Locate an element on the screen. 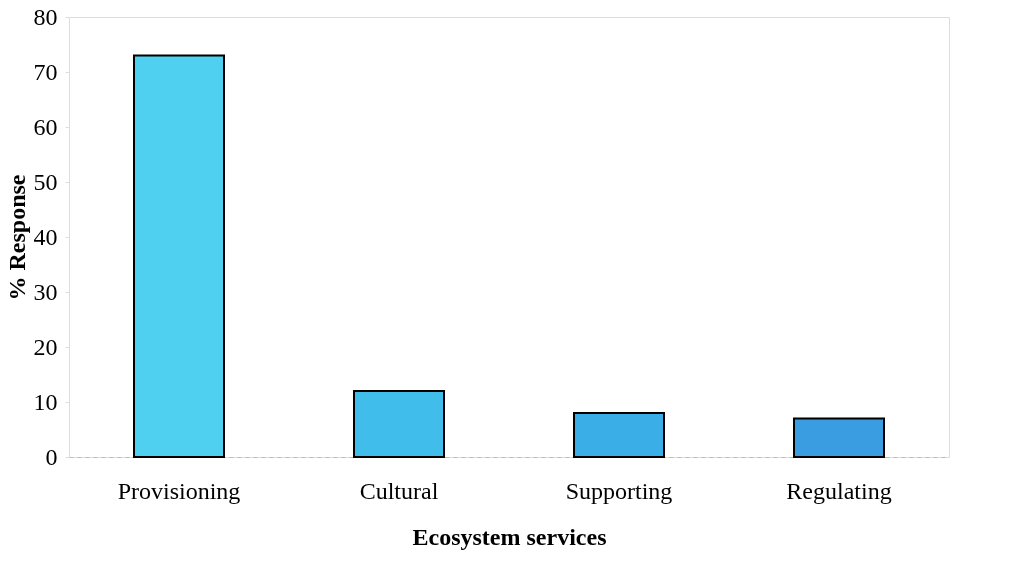  y-tick-label: 60 is located at coordinates (45, 126).